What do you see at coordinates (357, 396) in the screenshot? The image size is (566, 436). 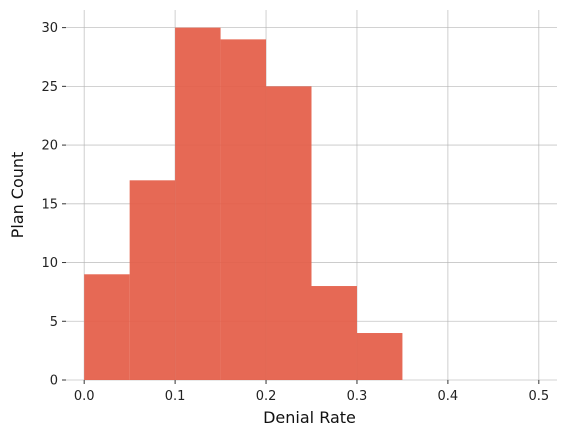 I see `x-tick-label: 0.3` at bounding box center [357, 396].